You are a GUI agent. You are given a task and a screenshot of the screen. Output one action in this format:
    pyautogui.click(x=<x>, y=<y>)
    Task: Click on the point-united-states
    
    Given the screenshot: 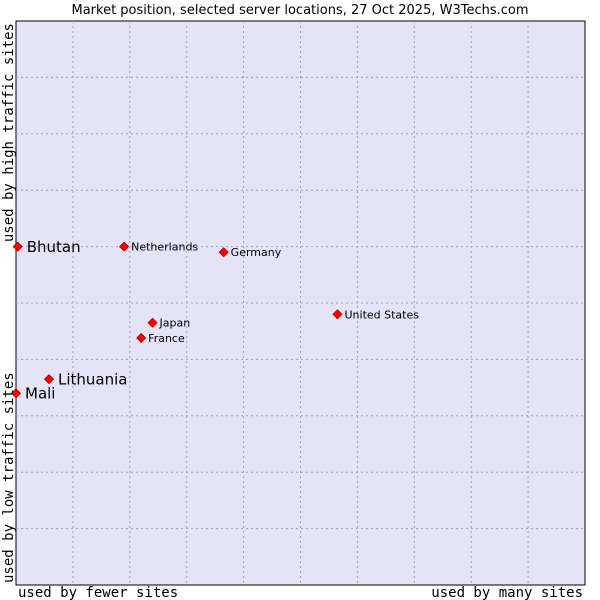 What is the action you would take?
    pyautogui.click(x=337, y=314)
    